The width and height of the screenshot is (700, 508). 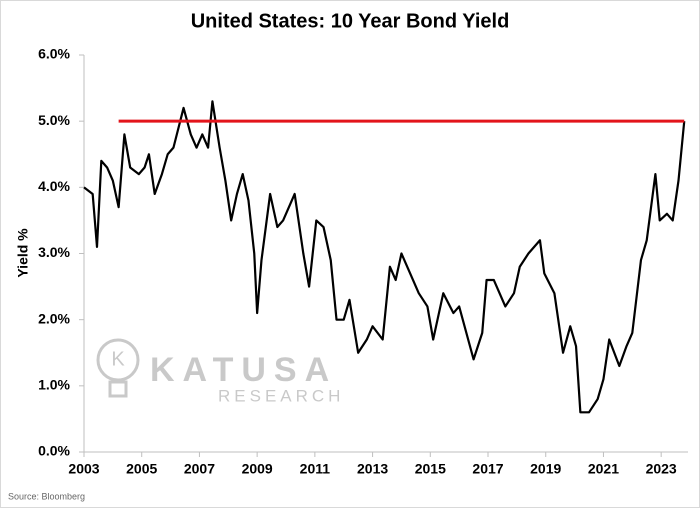 What do you see at coordinates (603, 469) in the screenshot?
I see `x-tick-label: 2021` at bounding box center [603, 469].